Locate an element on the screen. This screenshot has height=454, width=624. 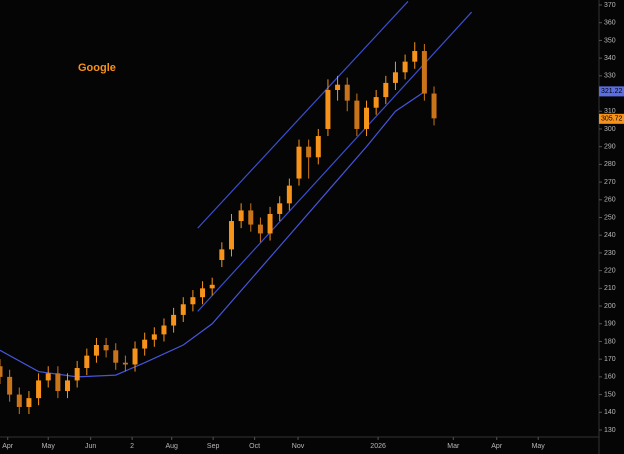
price-label: 321.22 is located at coordinates (612, 91).